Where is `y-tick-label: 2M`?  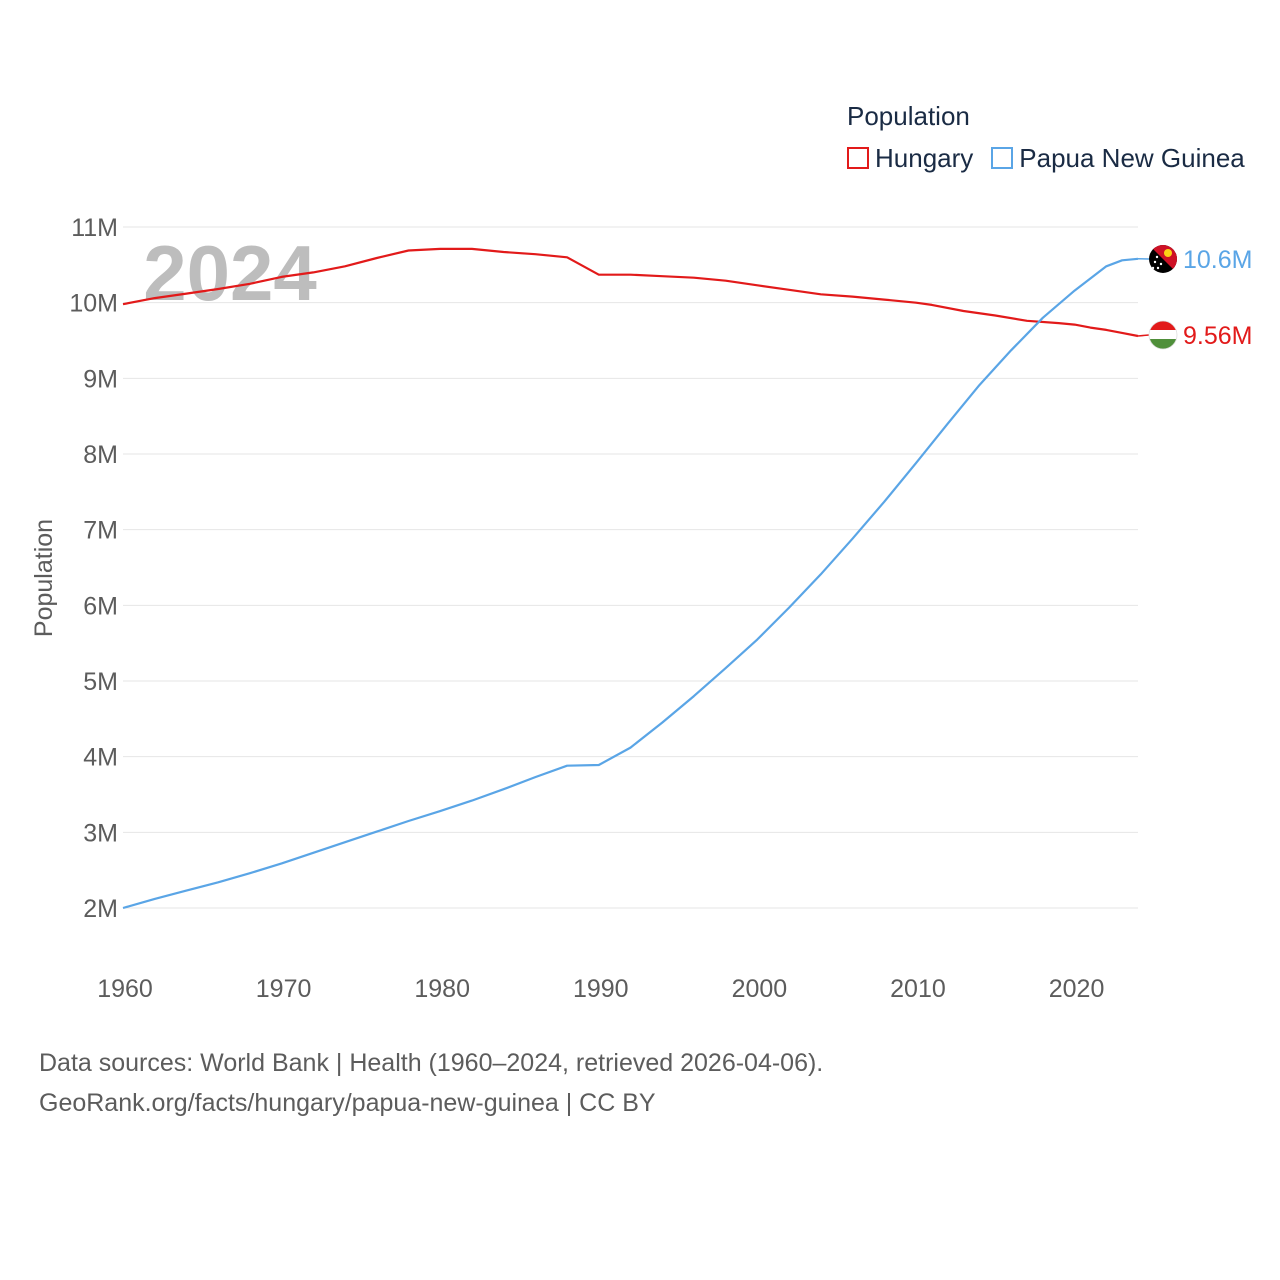
y-tick-label: 2M is located at coordinates (100, 909).